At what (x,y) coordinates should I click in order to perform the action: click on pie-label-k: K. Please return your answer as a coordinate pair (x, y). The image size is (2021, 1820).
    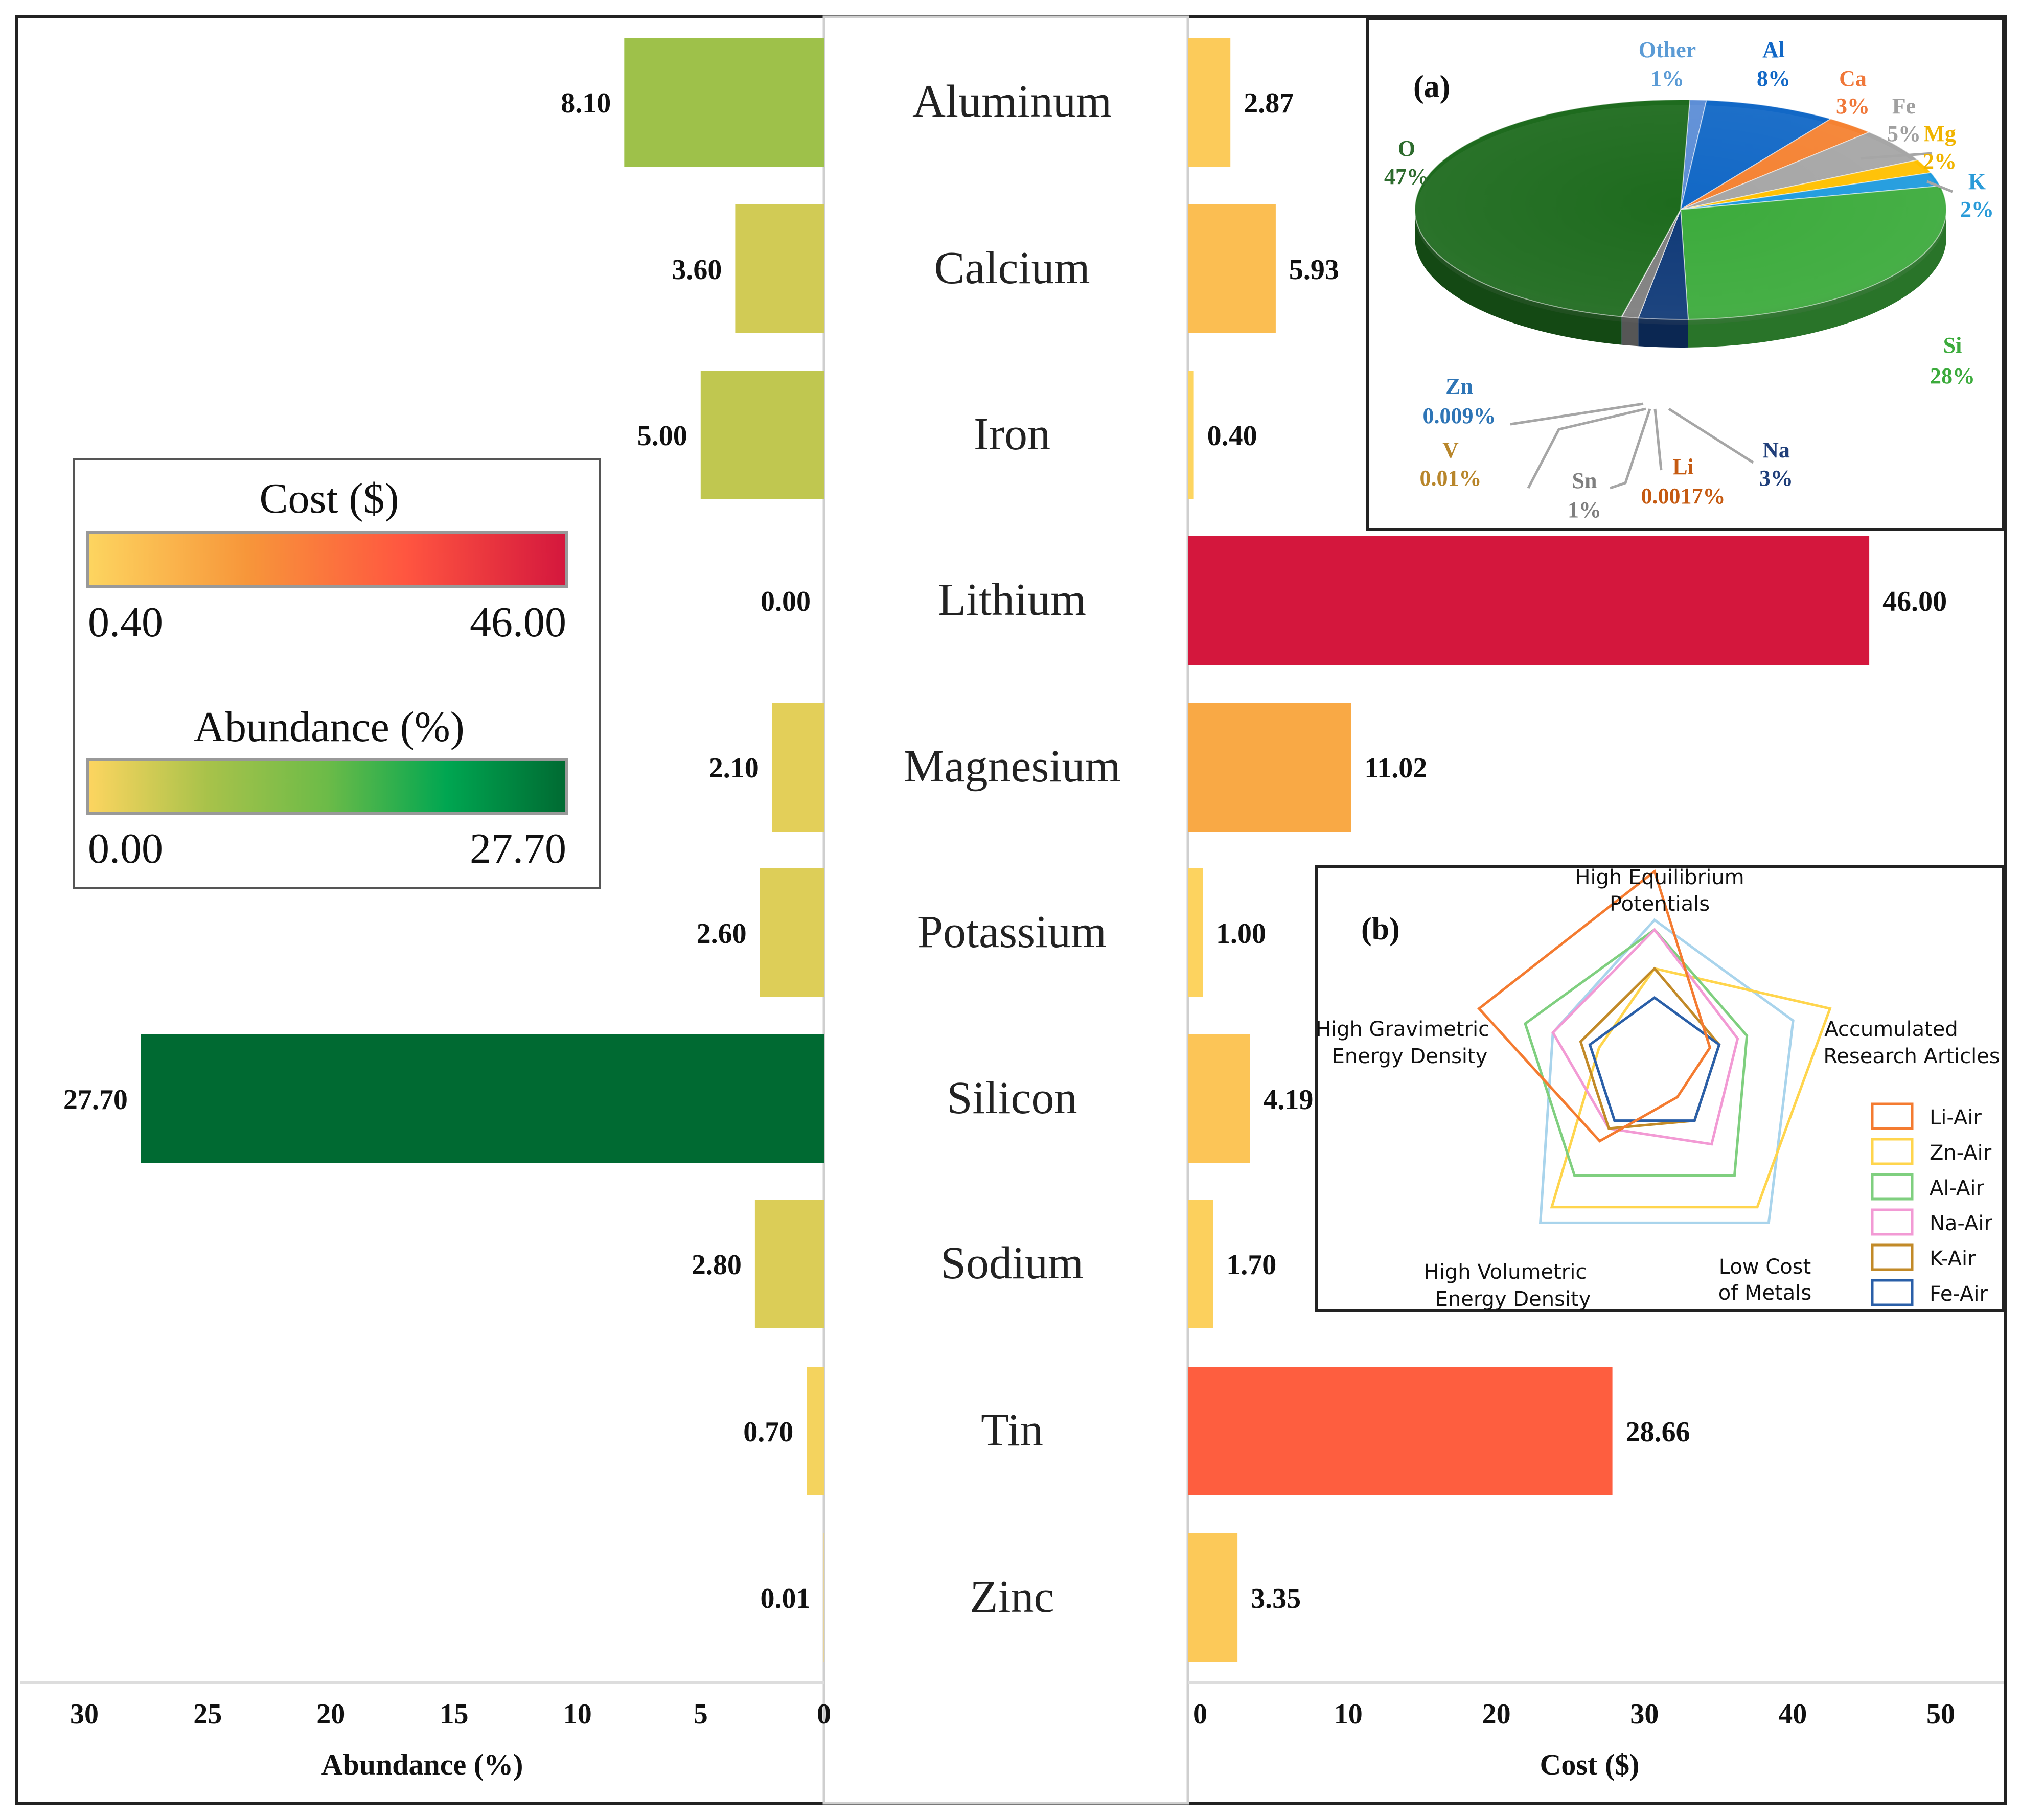
    Looking at the image, I should click on (1977, 181).